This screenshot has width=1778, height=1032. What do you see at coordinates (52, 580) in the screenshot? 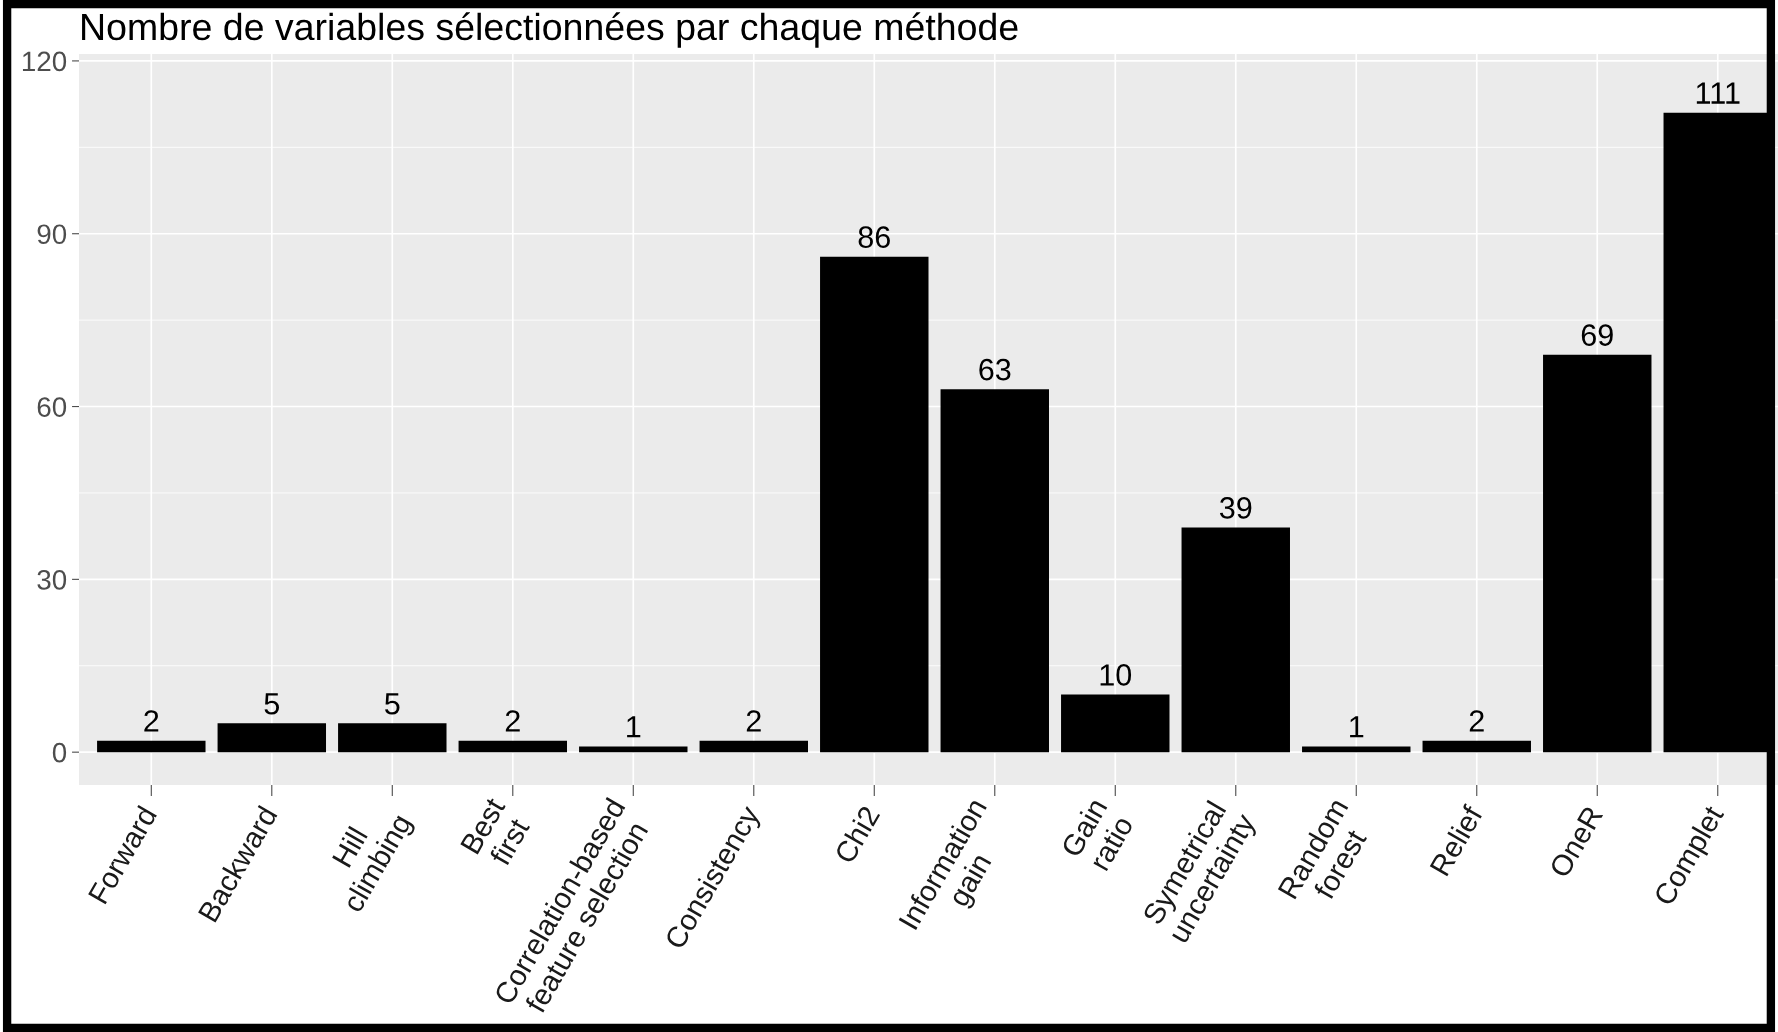
I see `y-tick-label: 30` at bounding box center [52, 580].